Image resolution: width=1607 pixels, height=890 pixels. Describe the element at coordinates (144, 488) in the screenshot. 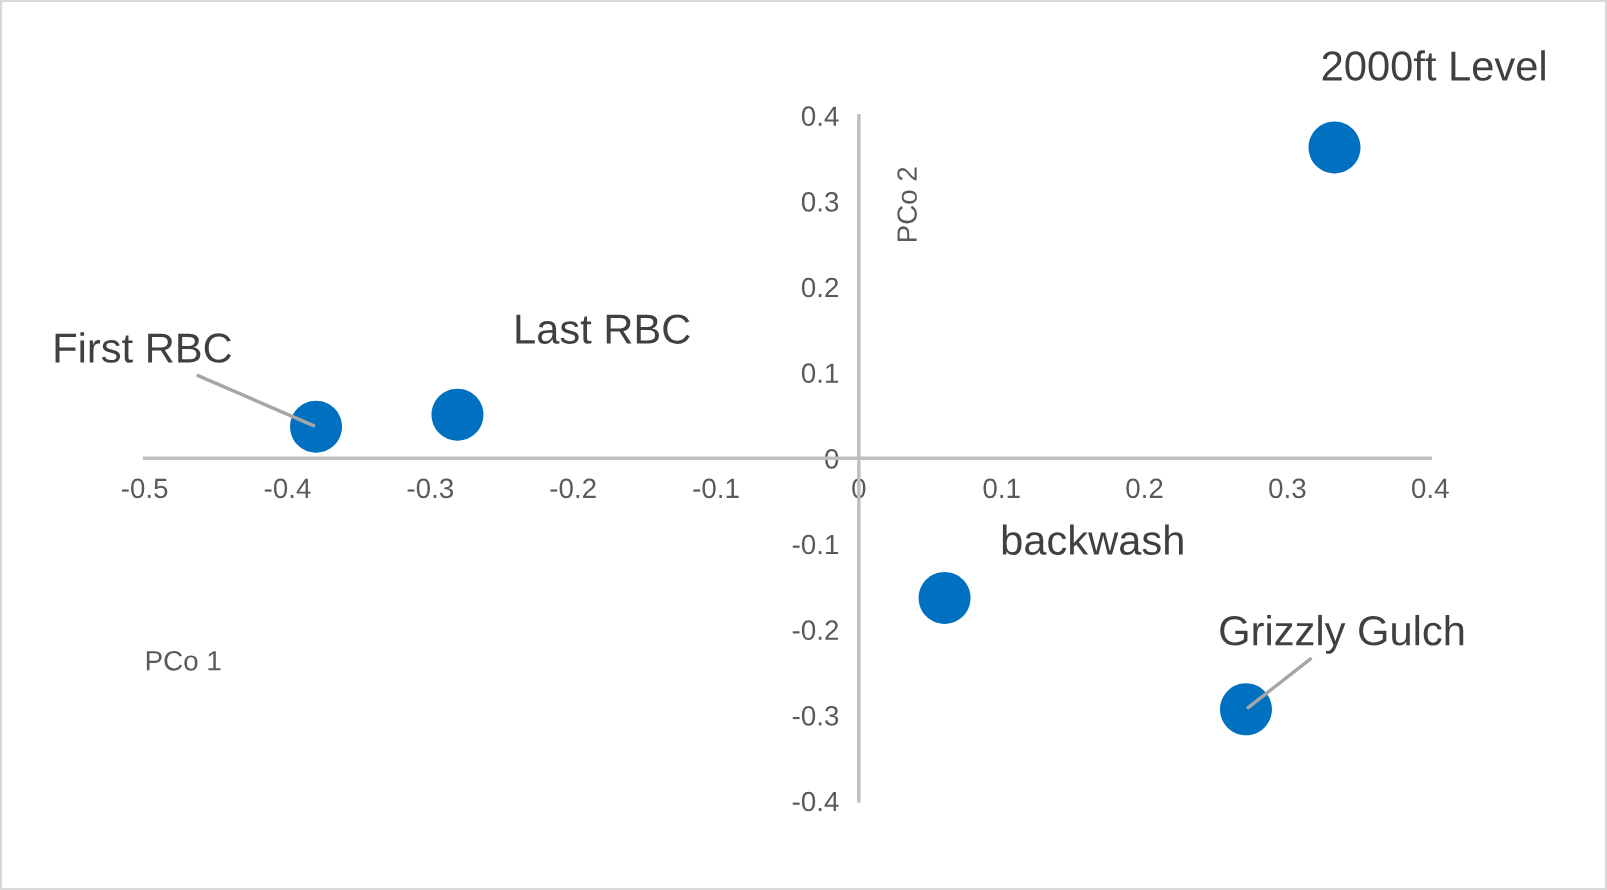

I see `x-tick-label: -0.5` at that location.